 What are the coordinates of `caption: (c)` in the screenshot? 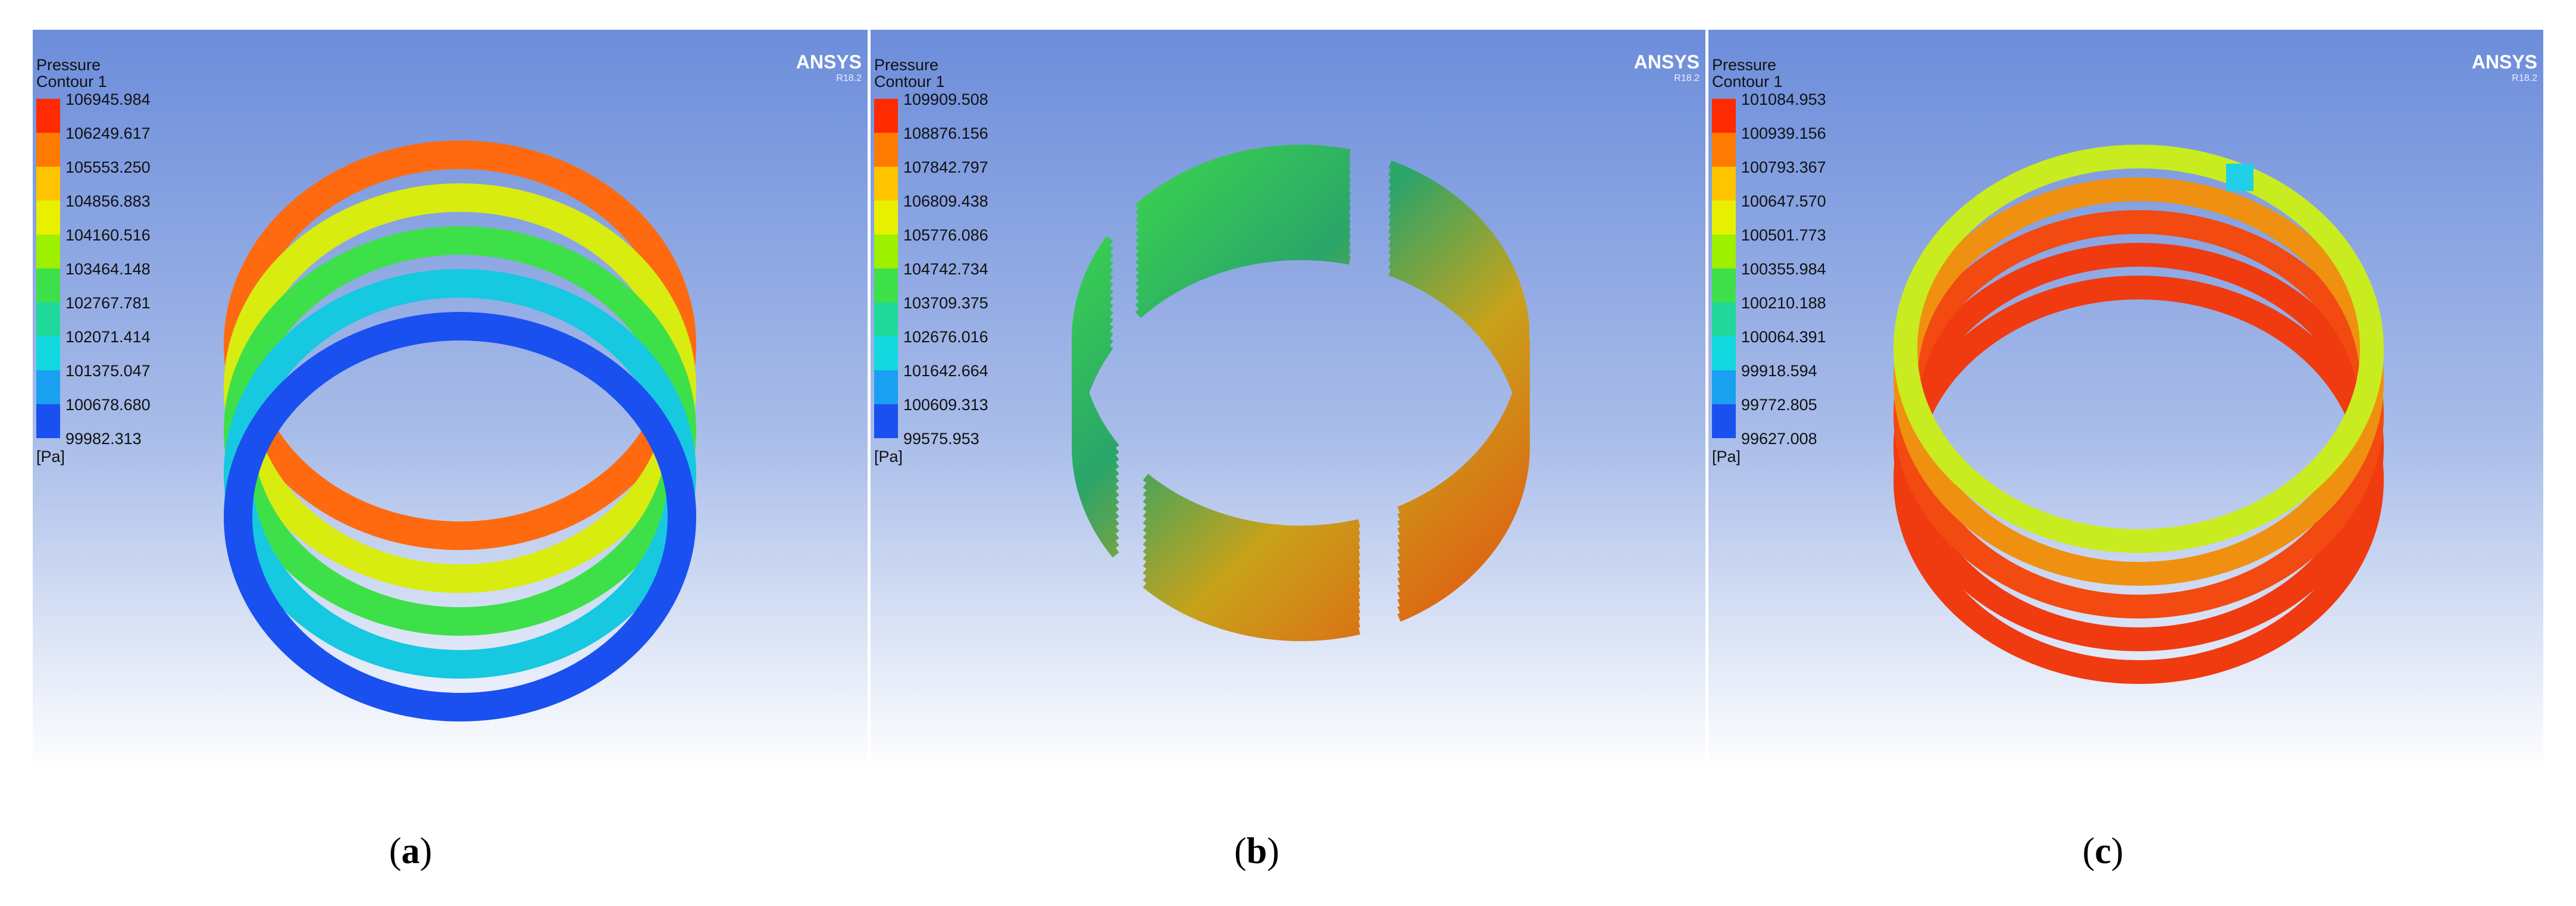 It's located at (2103, 851).